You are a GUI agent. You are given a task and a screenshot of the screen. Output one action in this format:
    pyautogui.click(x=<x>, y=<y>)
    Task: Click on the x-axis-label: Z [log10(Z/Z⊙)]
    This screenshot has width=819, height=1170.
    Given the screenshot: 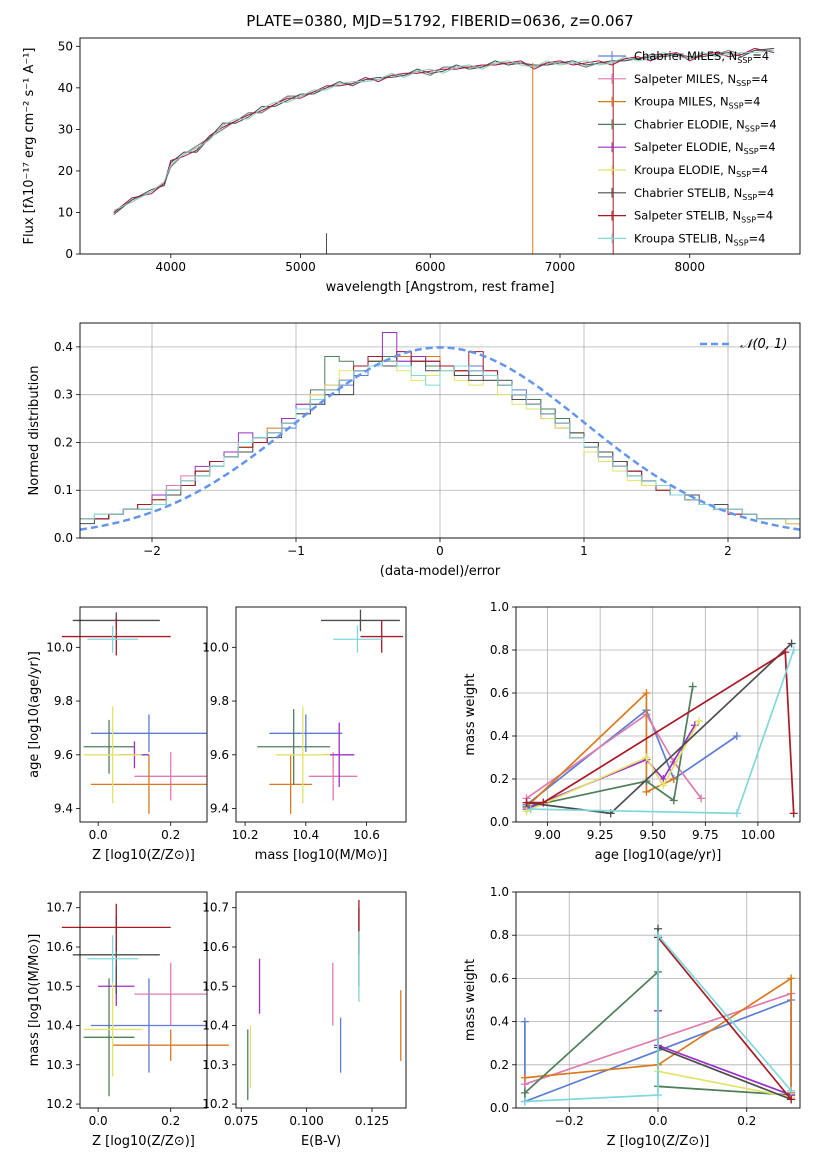 What is the action you would take?
    pyautogui.click(x=143, y=855)
    